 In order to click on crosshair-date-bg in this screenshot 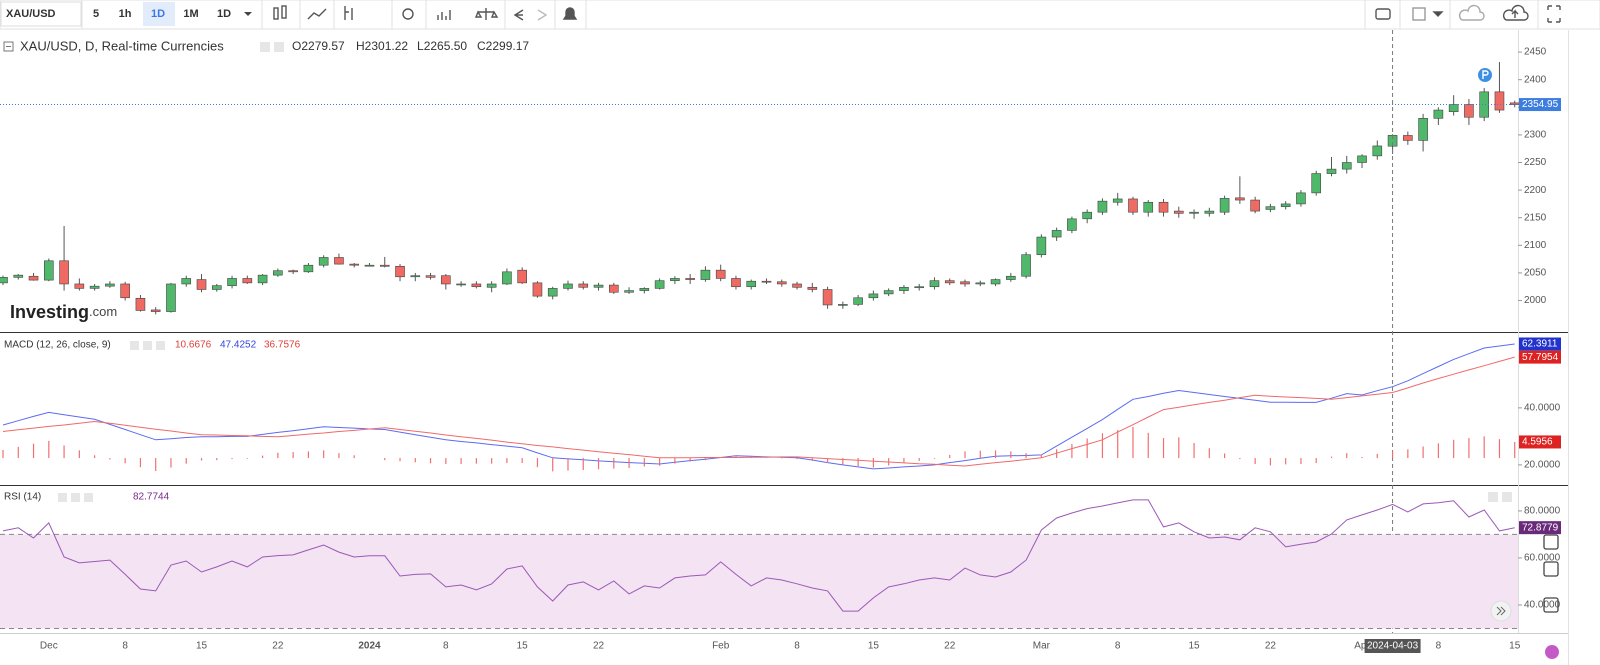, I will do `click(1392, 646)`.